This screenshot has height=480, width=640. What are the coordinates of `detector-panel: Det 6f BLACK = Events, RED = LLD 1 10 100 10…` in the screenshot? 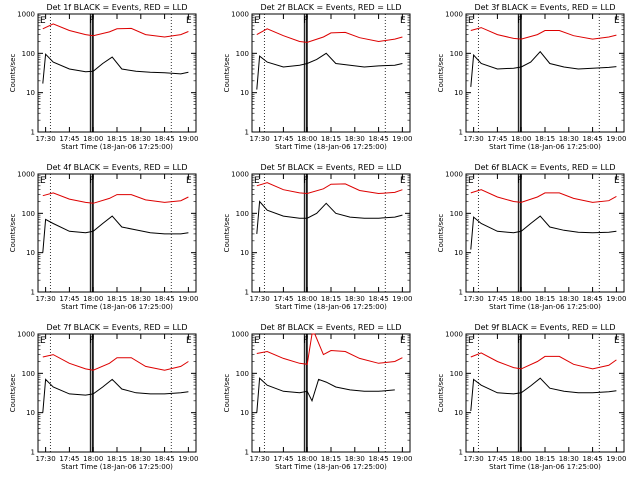 It's located at (531, 237).